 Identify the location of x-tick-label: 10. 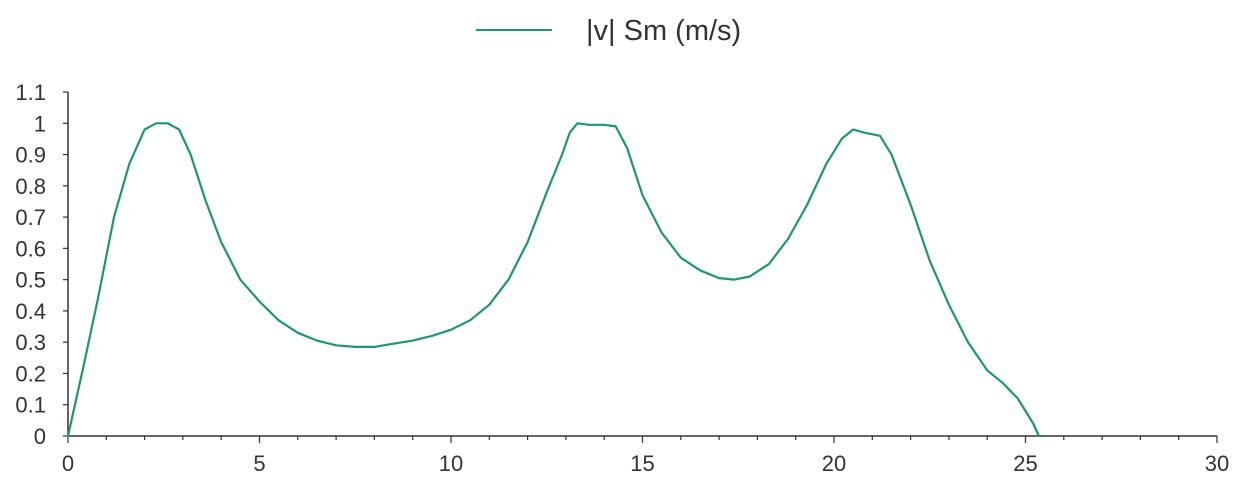
(451, 463).